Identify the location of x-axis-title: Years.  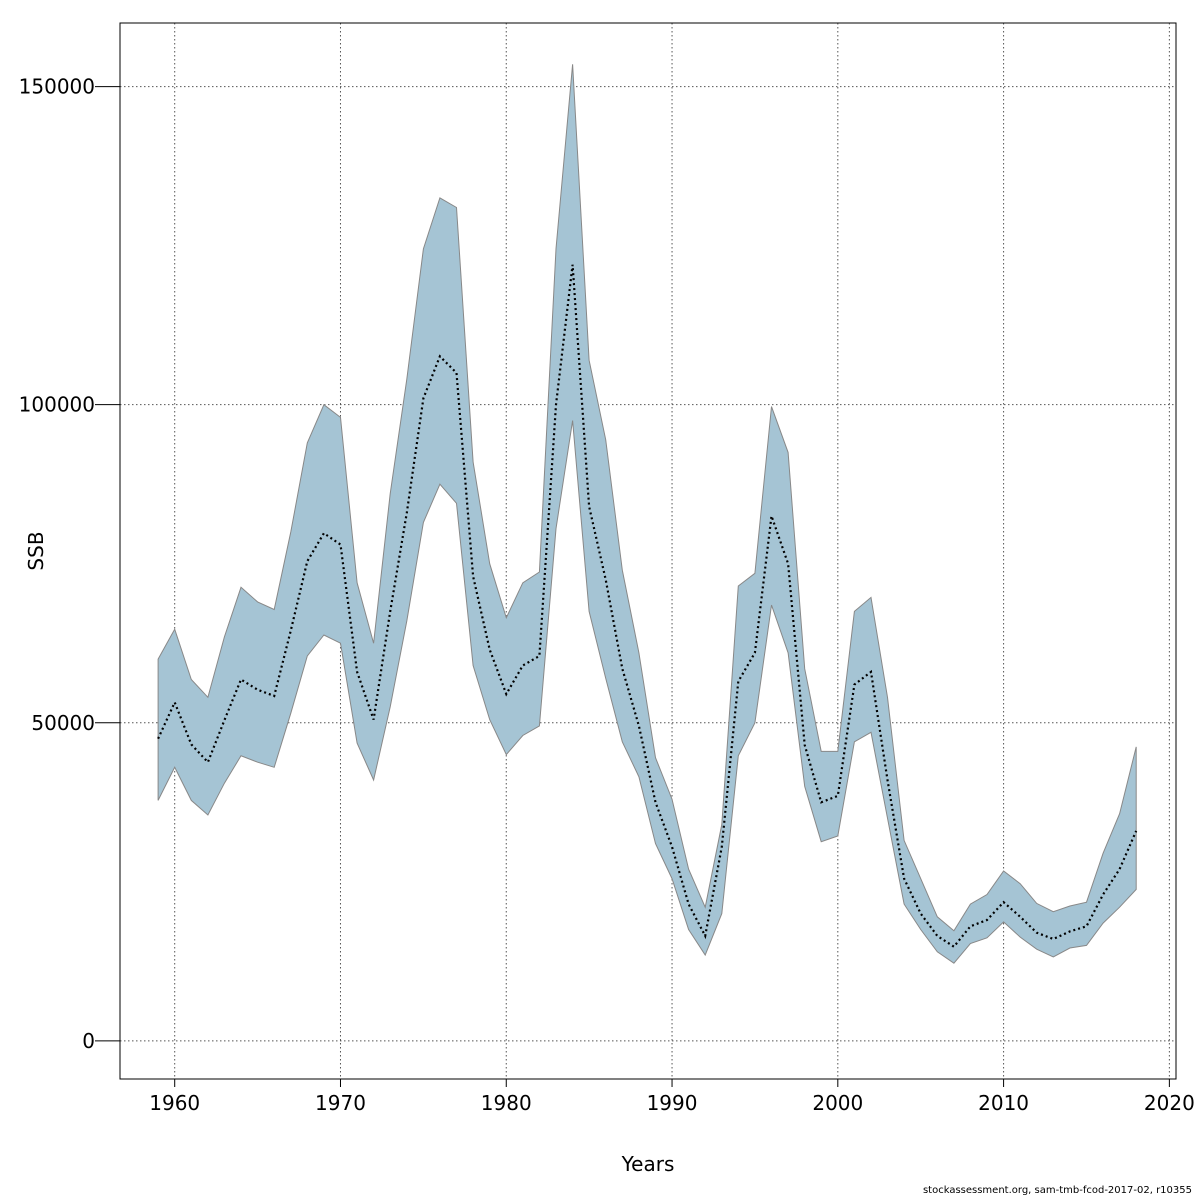
(648, 1164).